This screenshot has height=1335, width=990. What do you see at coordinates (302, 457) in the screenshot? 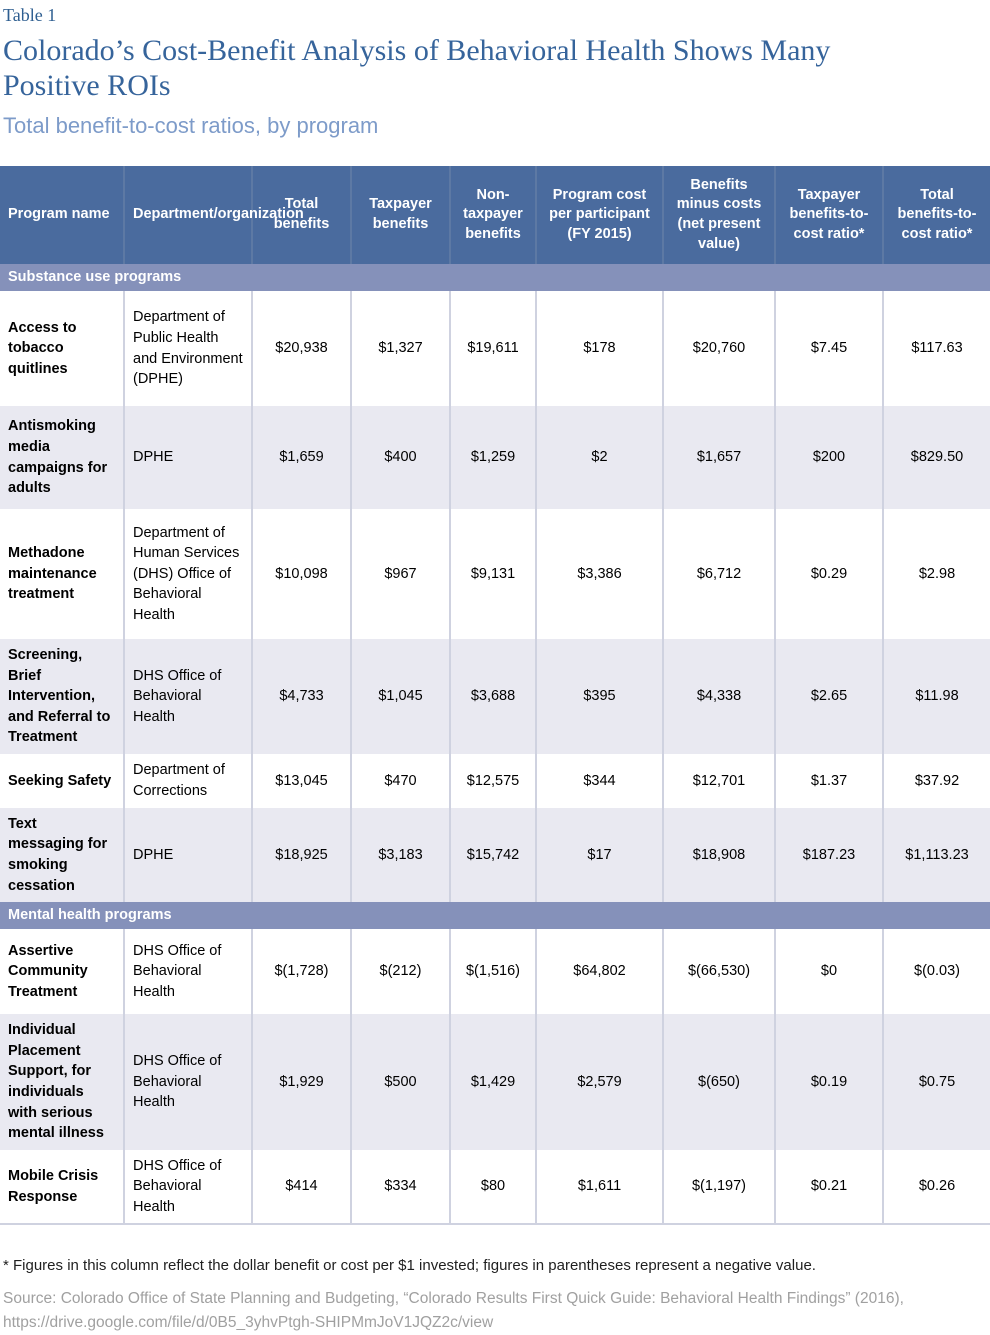
I see `value-cell: $1,659` at bounding box center [302, 457].